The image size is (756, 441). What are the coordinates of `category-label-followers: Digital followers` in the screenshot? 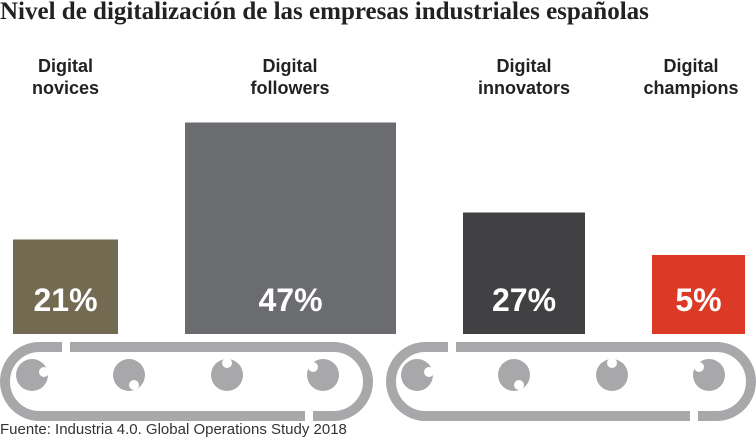 It's located at (290, 77).